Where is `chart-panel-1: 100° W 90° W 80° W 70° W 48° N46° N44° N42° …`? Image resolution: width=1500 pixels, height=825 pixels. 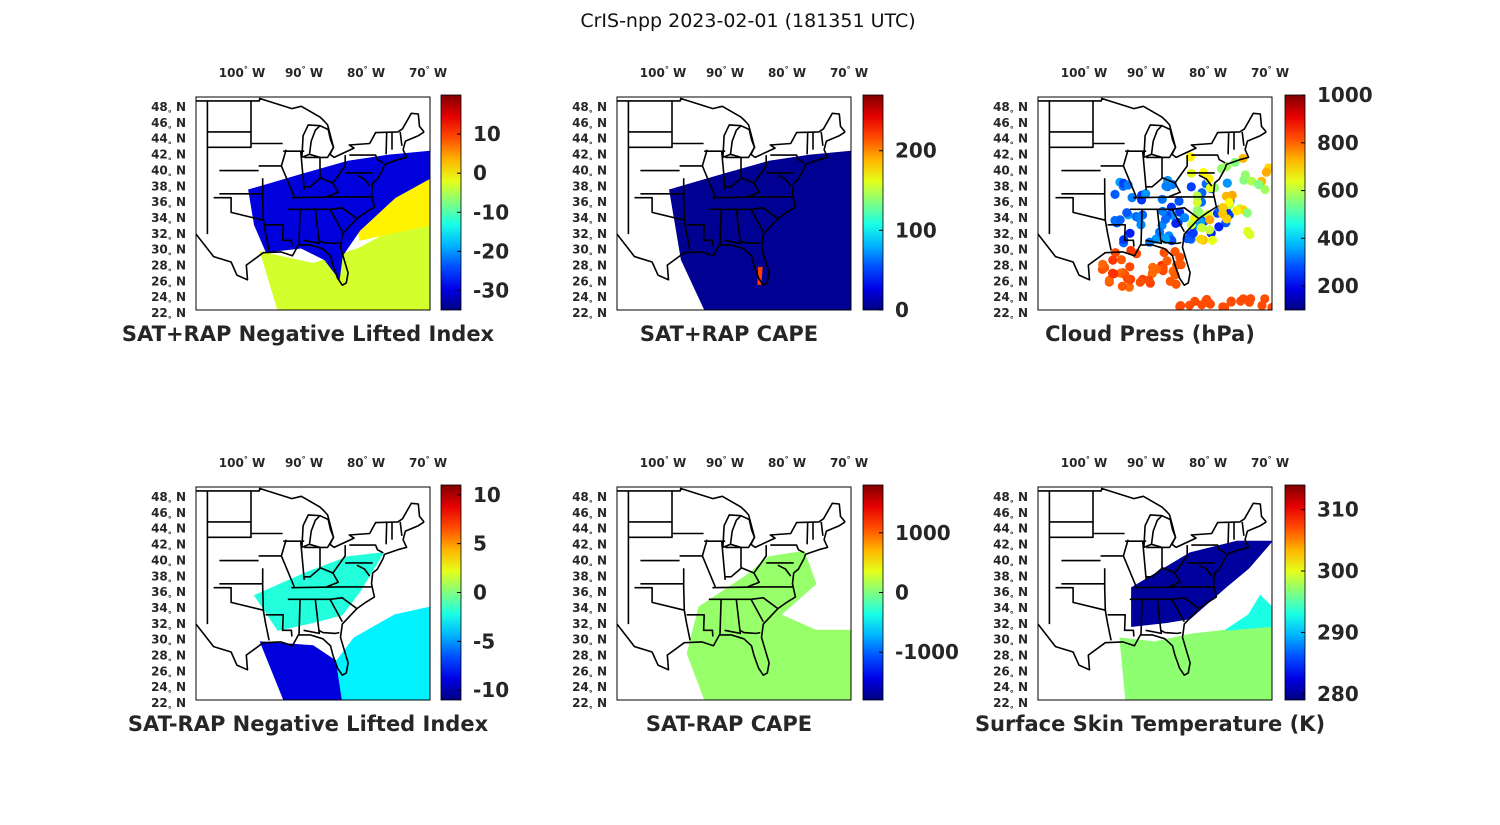
chart-panel-1: 100° W 90° W 80° W 70° W 48° N46° N44° N42° … is located at coordinates (315, 205).